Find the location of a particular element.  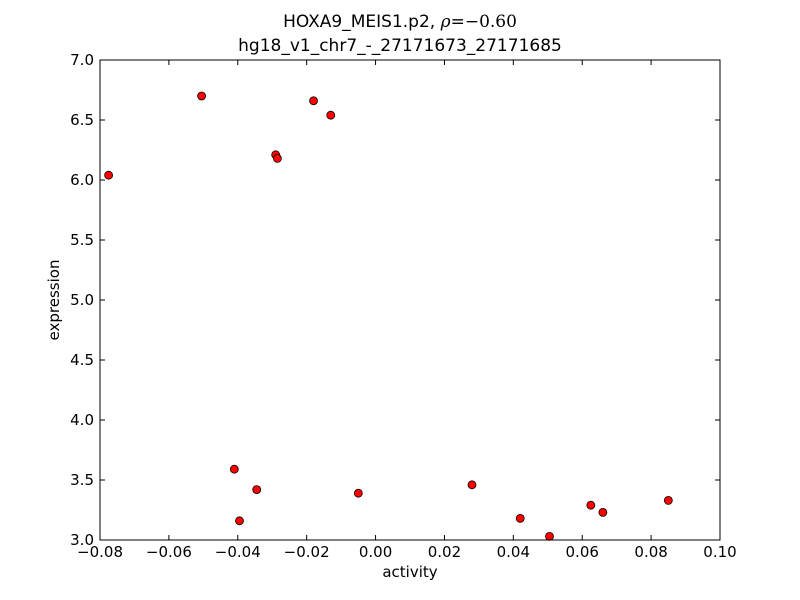

y-tick-label: 3.0 is located at coordinates (82, 540).